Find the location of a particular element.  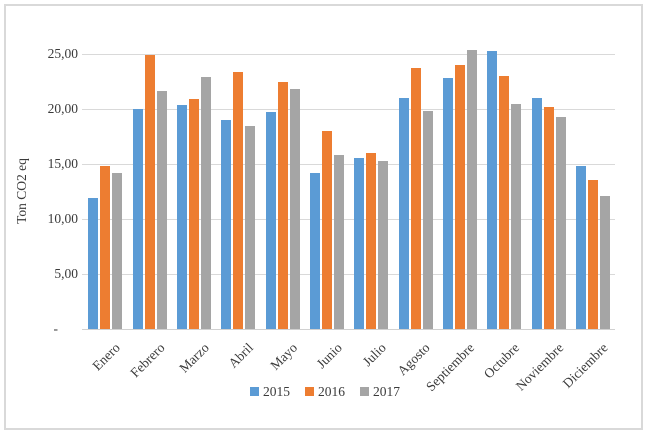

bar-2016-agosto is located at coordinates (416, 198).